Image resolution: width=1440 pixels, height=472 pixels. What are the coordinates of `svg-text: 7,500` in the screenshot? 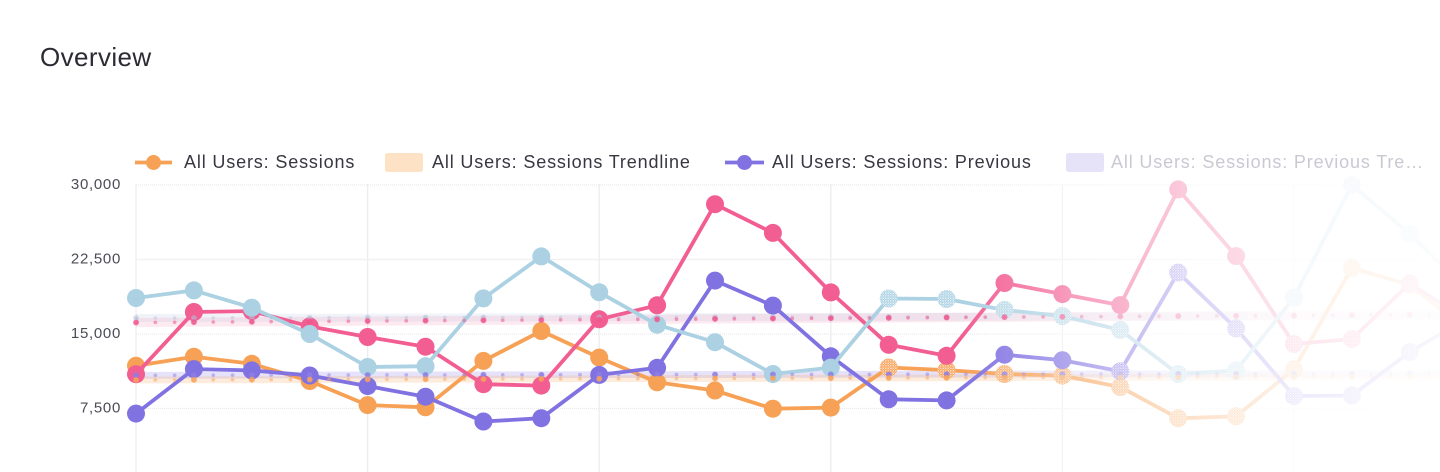 It's located at (100, 407).